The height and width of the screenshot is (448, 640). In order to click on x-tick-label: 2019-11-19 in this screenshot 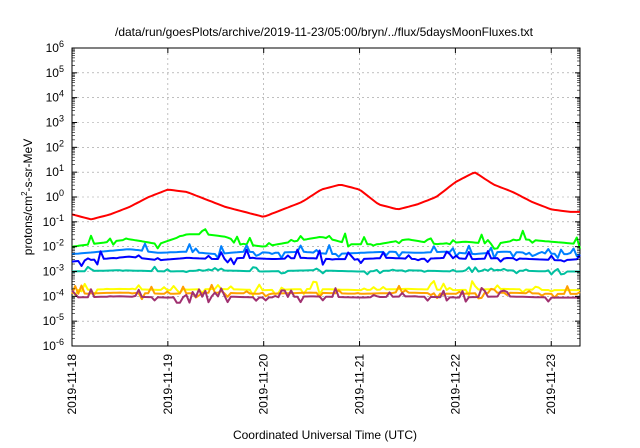, I will do `click(168, 384)`.